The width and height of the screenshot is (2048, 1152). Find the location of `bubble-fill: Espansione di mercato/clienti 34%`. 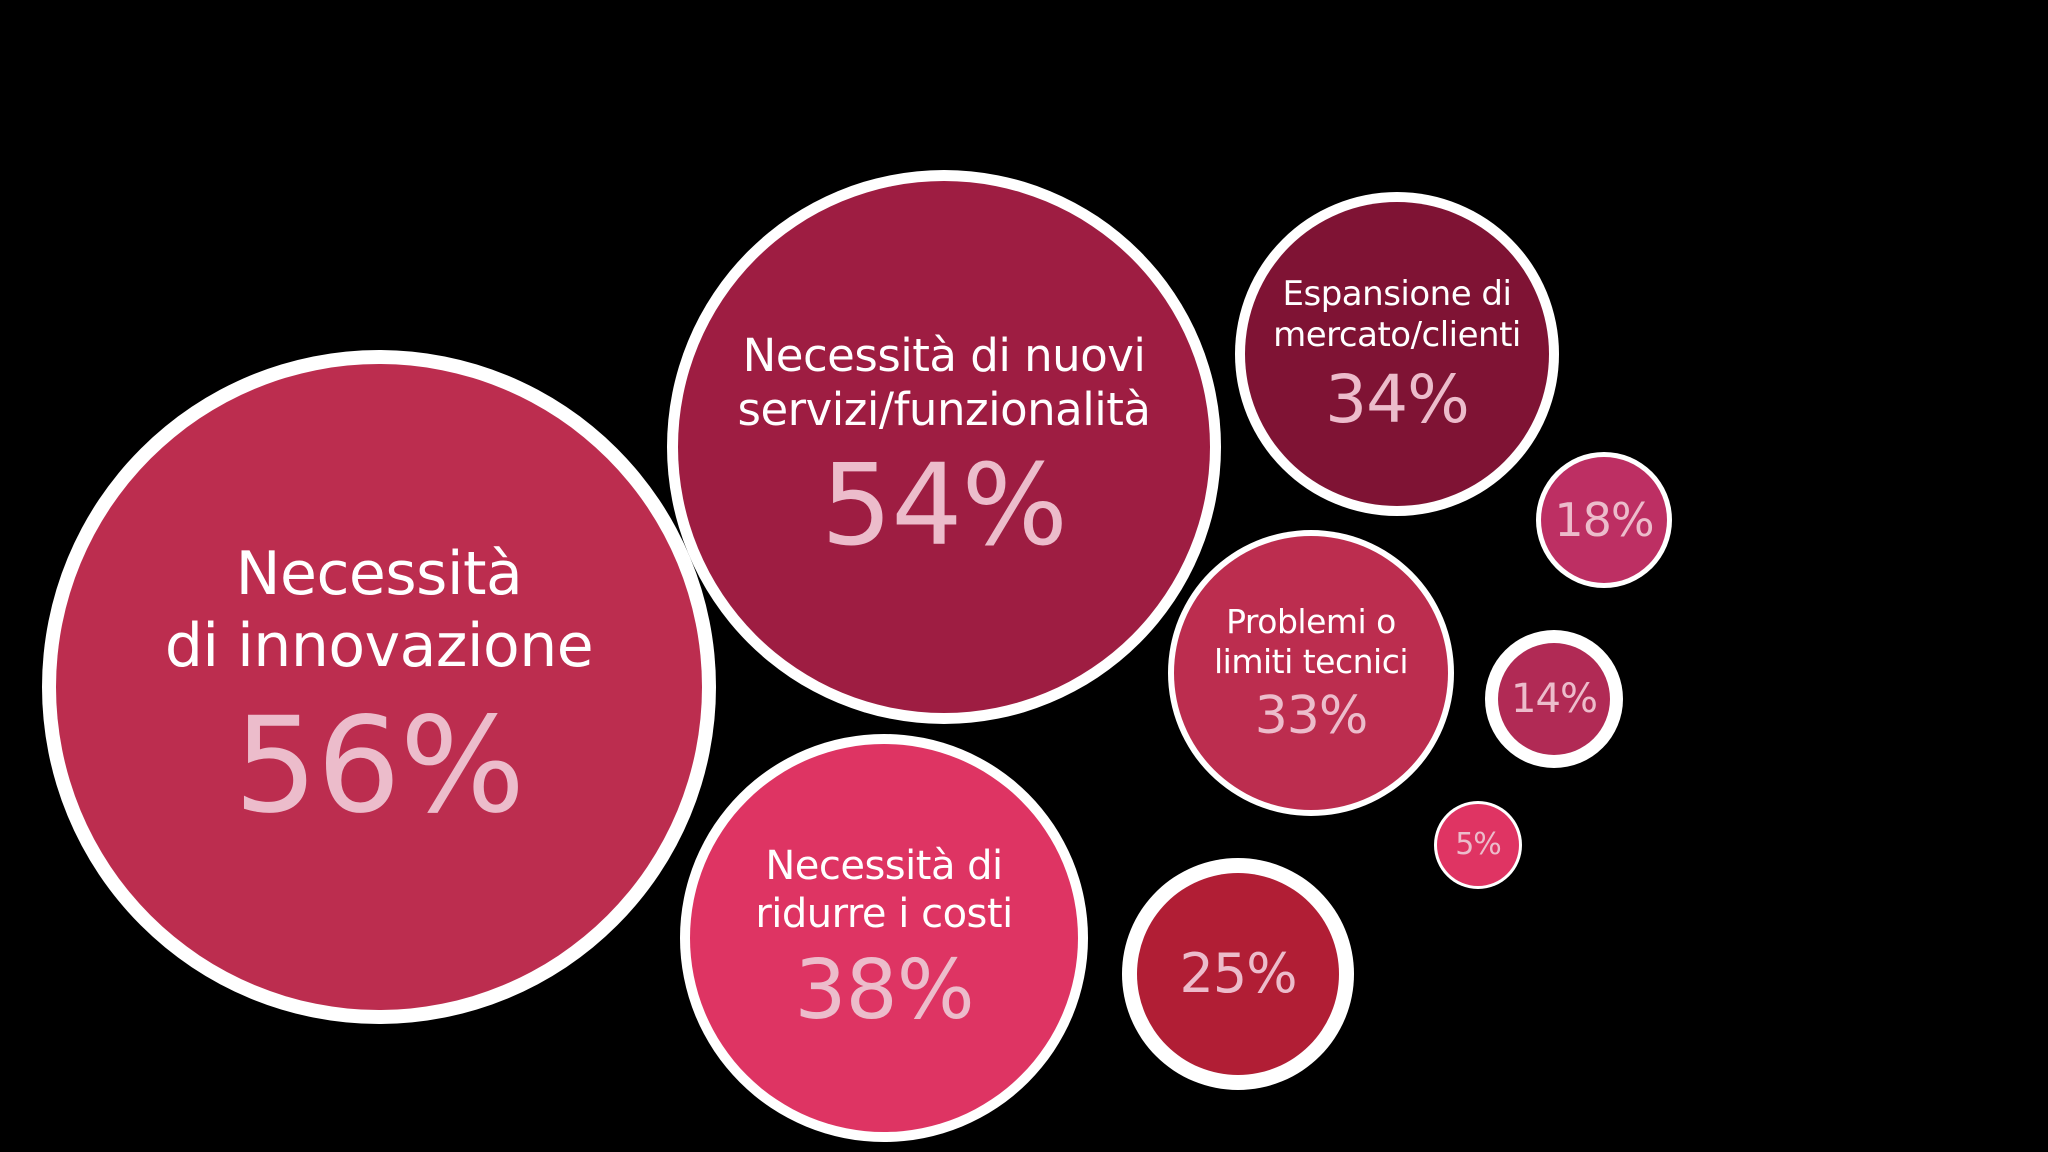

bubble-fill: Espansione di mercato/clienti 34% is located at coordinates (1397, 354).